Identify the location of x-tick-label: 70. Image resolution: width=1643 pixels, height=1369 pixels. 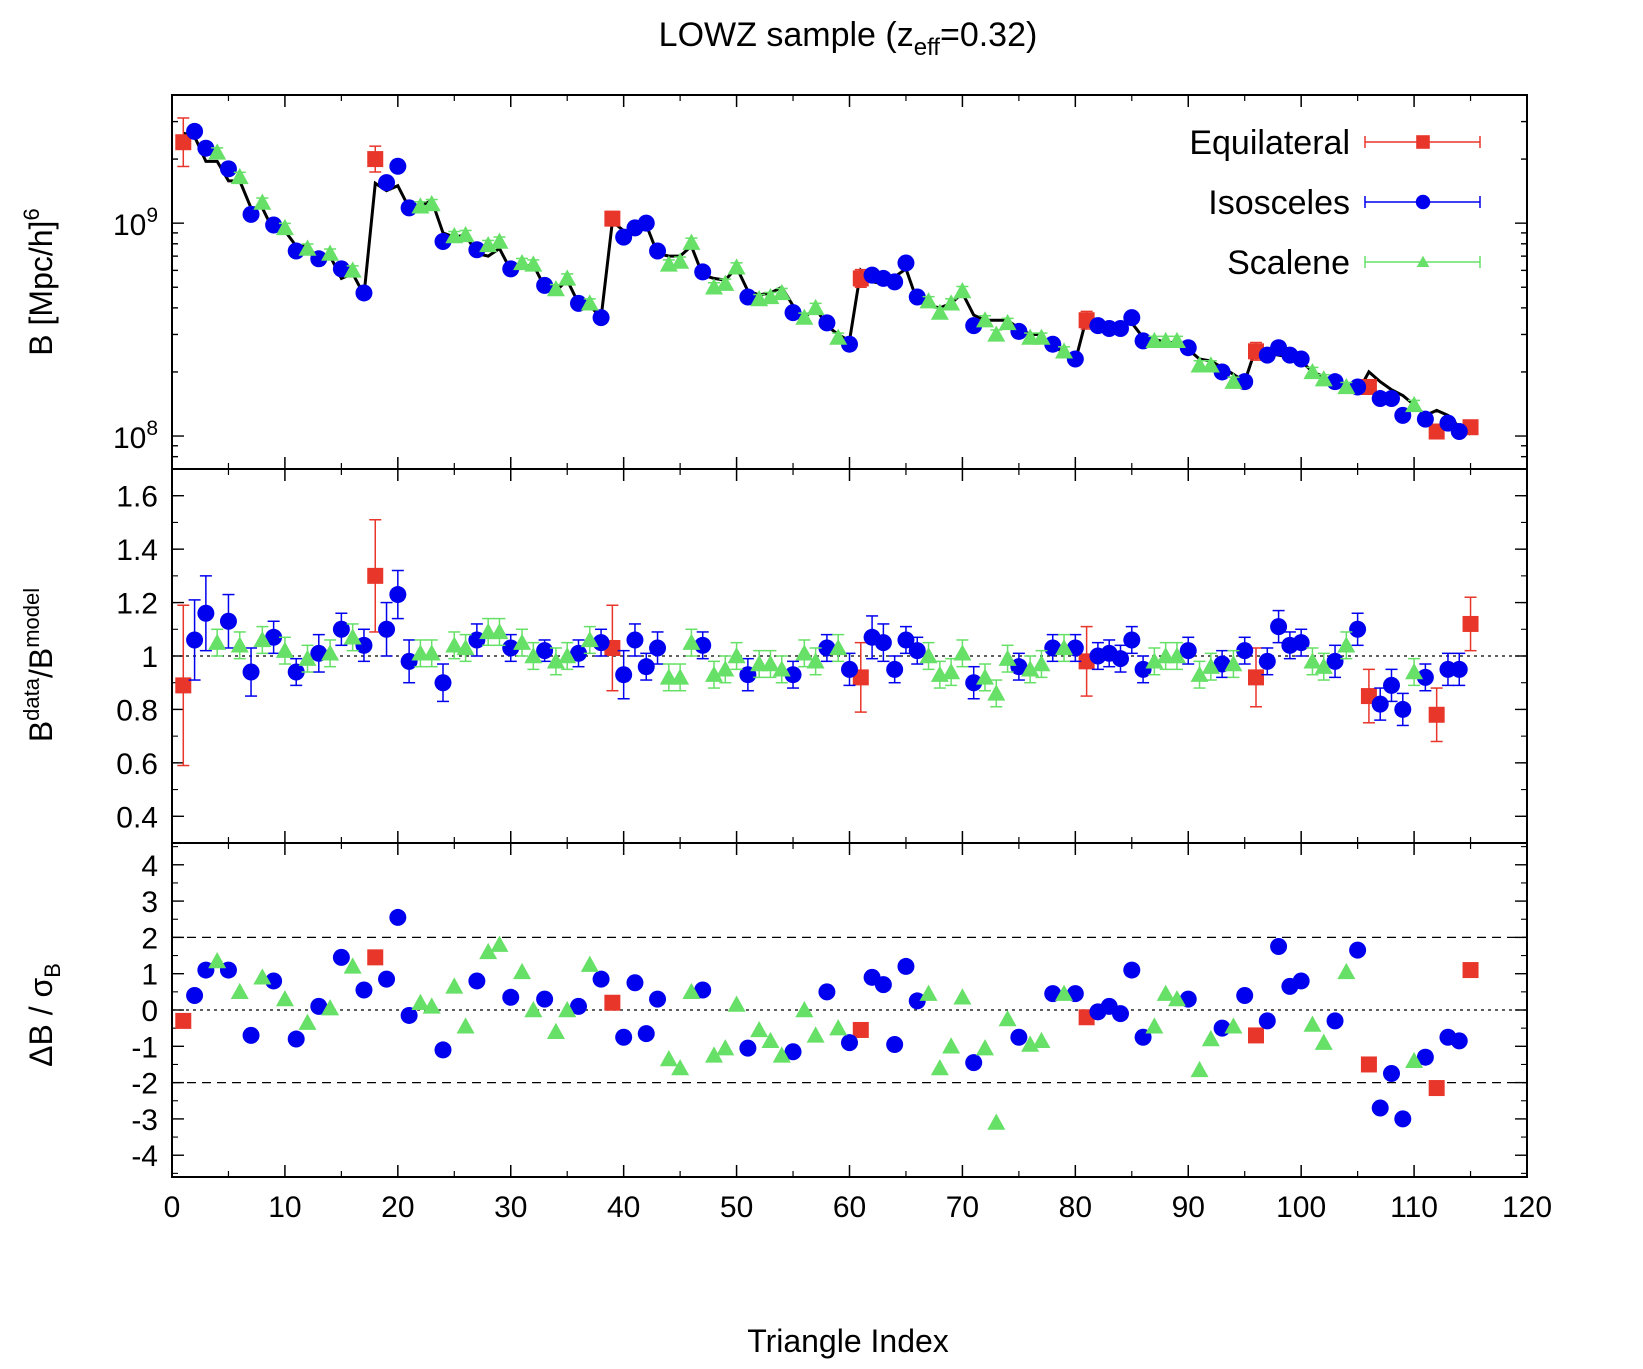
(962, 1207).